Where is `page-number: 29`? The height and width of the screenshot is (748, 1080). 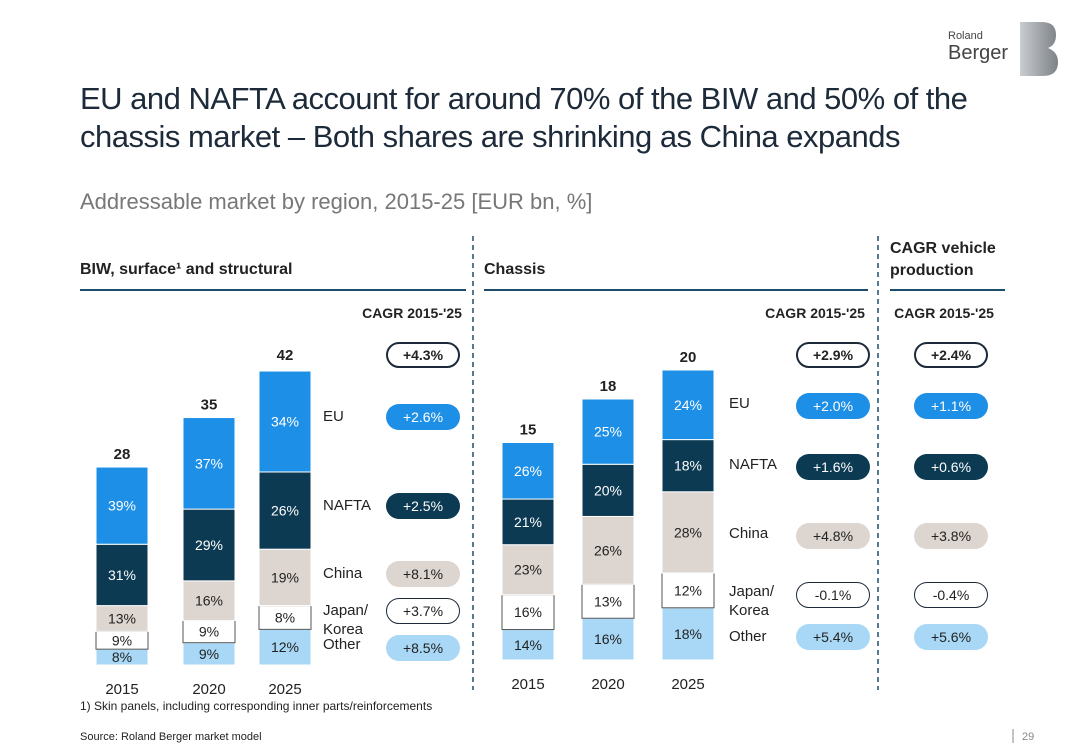 page-number: 29 is located at coordinates (1028, 737).